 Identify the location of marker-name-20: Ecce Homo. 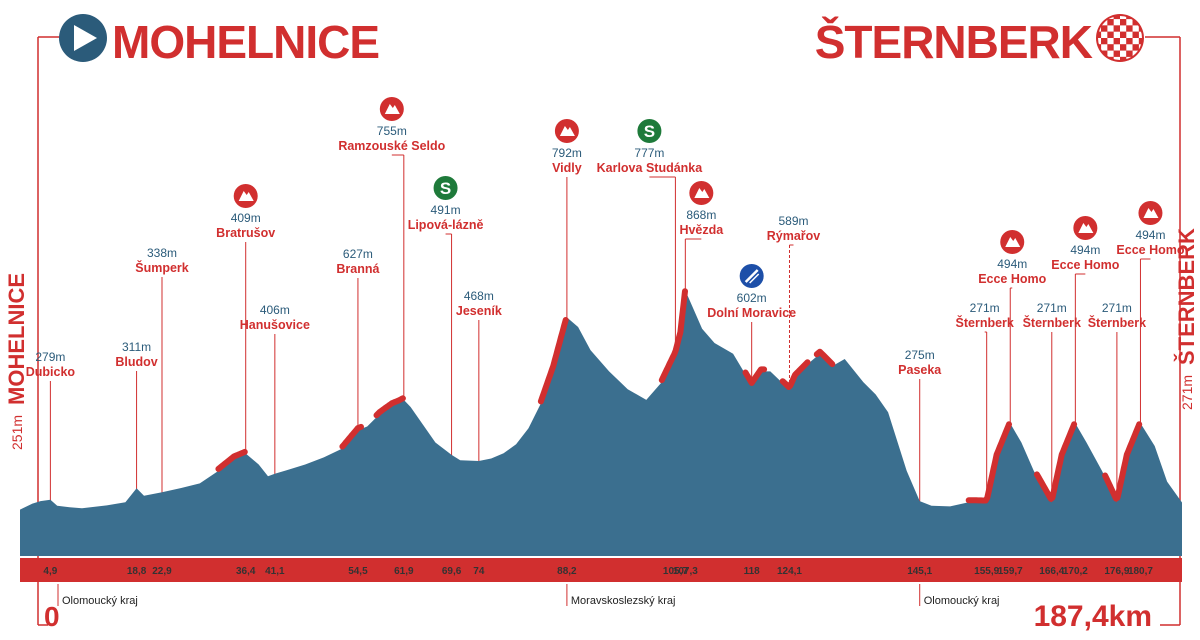
(1150, 250).